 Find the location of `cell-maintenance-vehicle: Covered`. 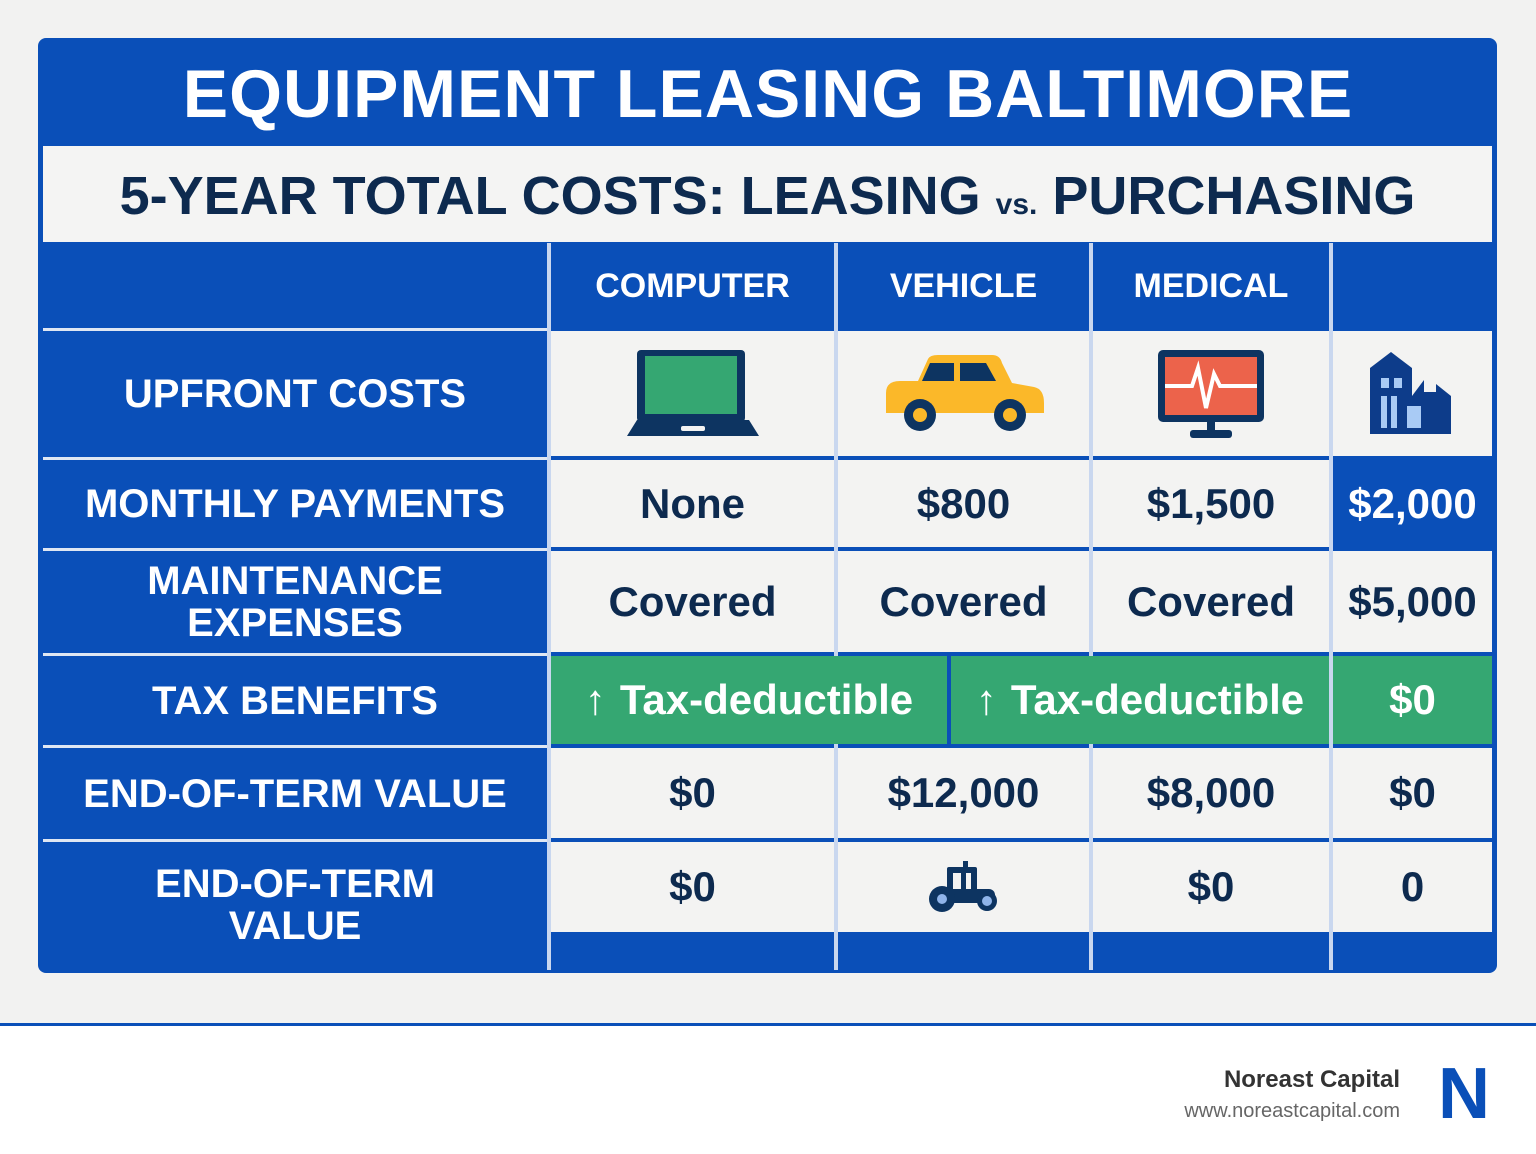

cell-maintenance-vehicle: Covered is located at coordinates (963, 601).